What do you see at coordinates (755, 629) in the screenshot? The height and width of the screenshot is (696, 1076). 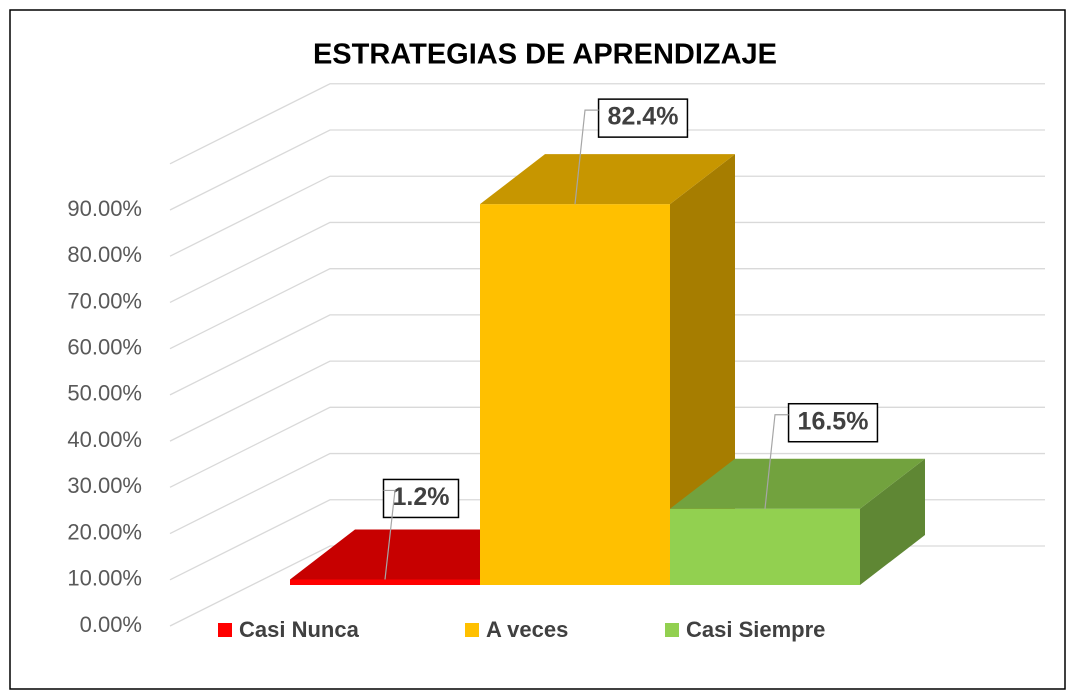 I see `legend-label: Casi Siempre` at bounding box center [755, 629].